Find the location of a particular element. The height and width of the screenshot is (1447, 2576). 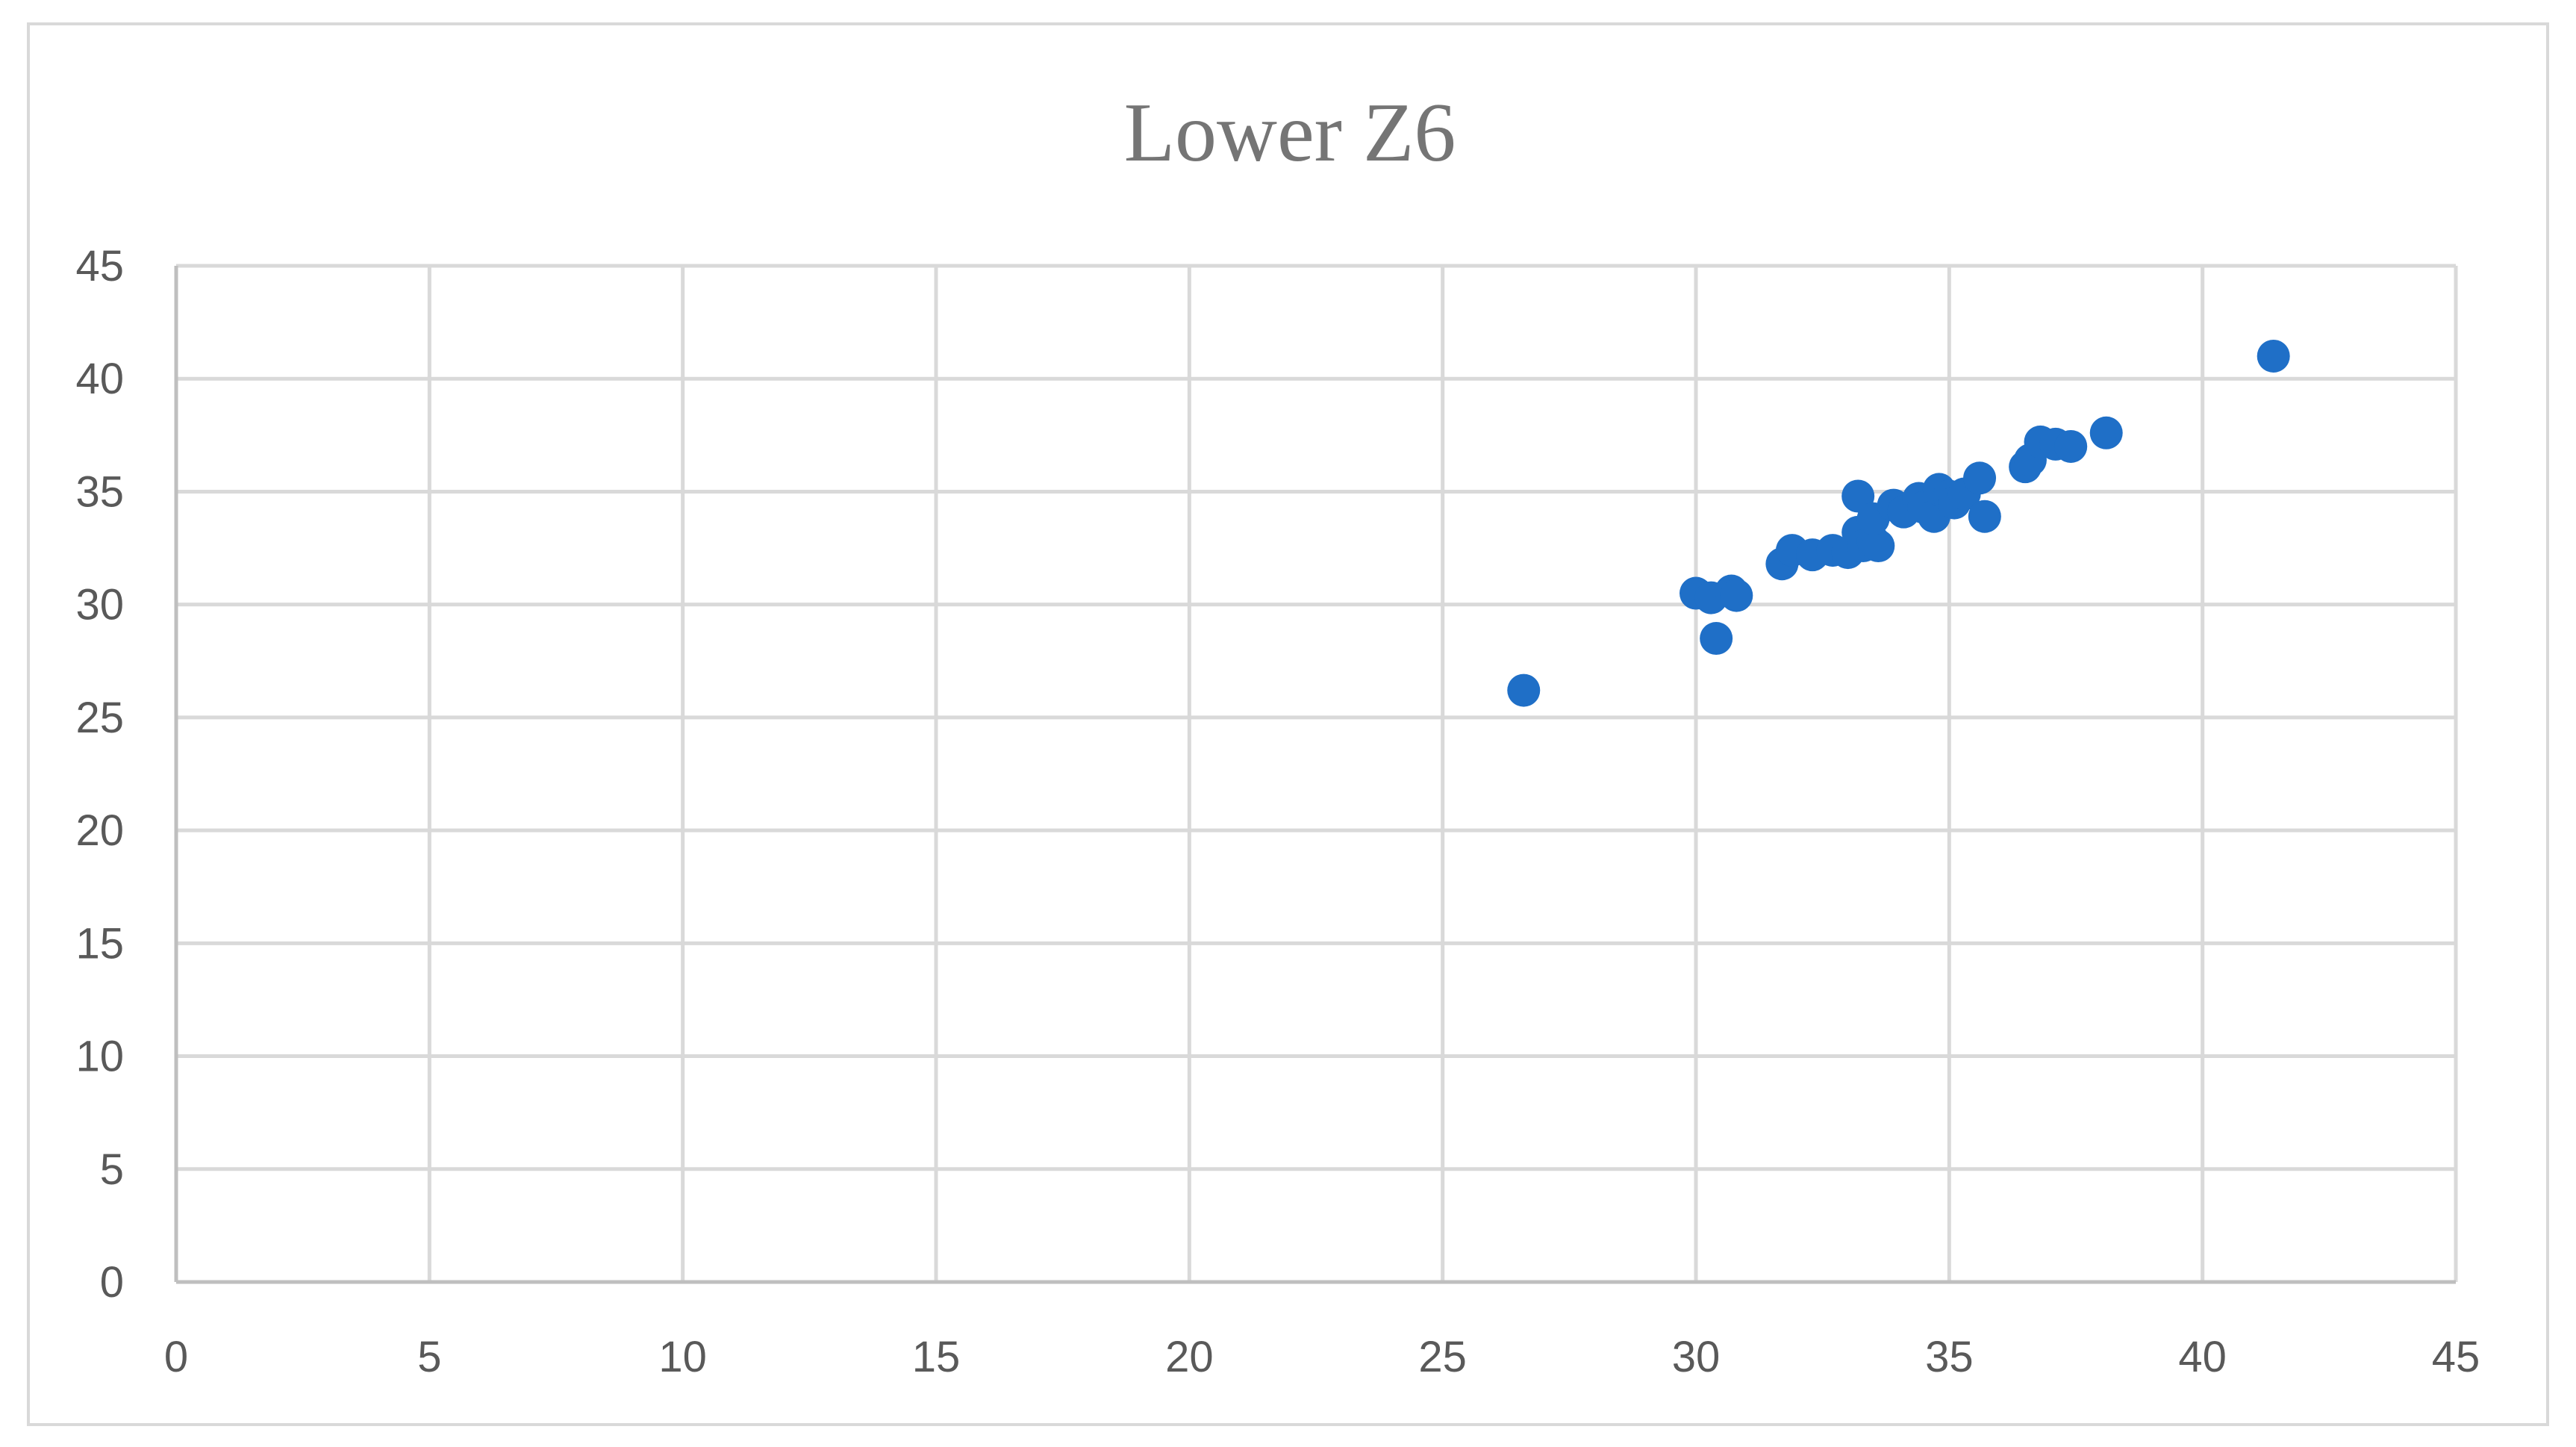

x-tick-label: 40 is located at coordinates (2202, 1357).